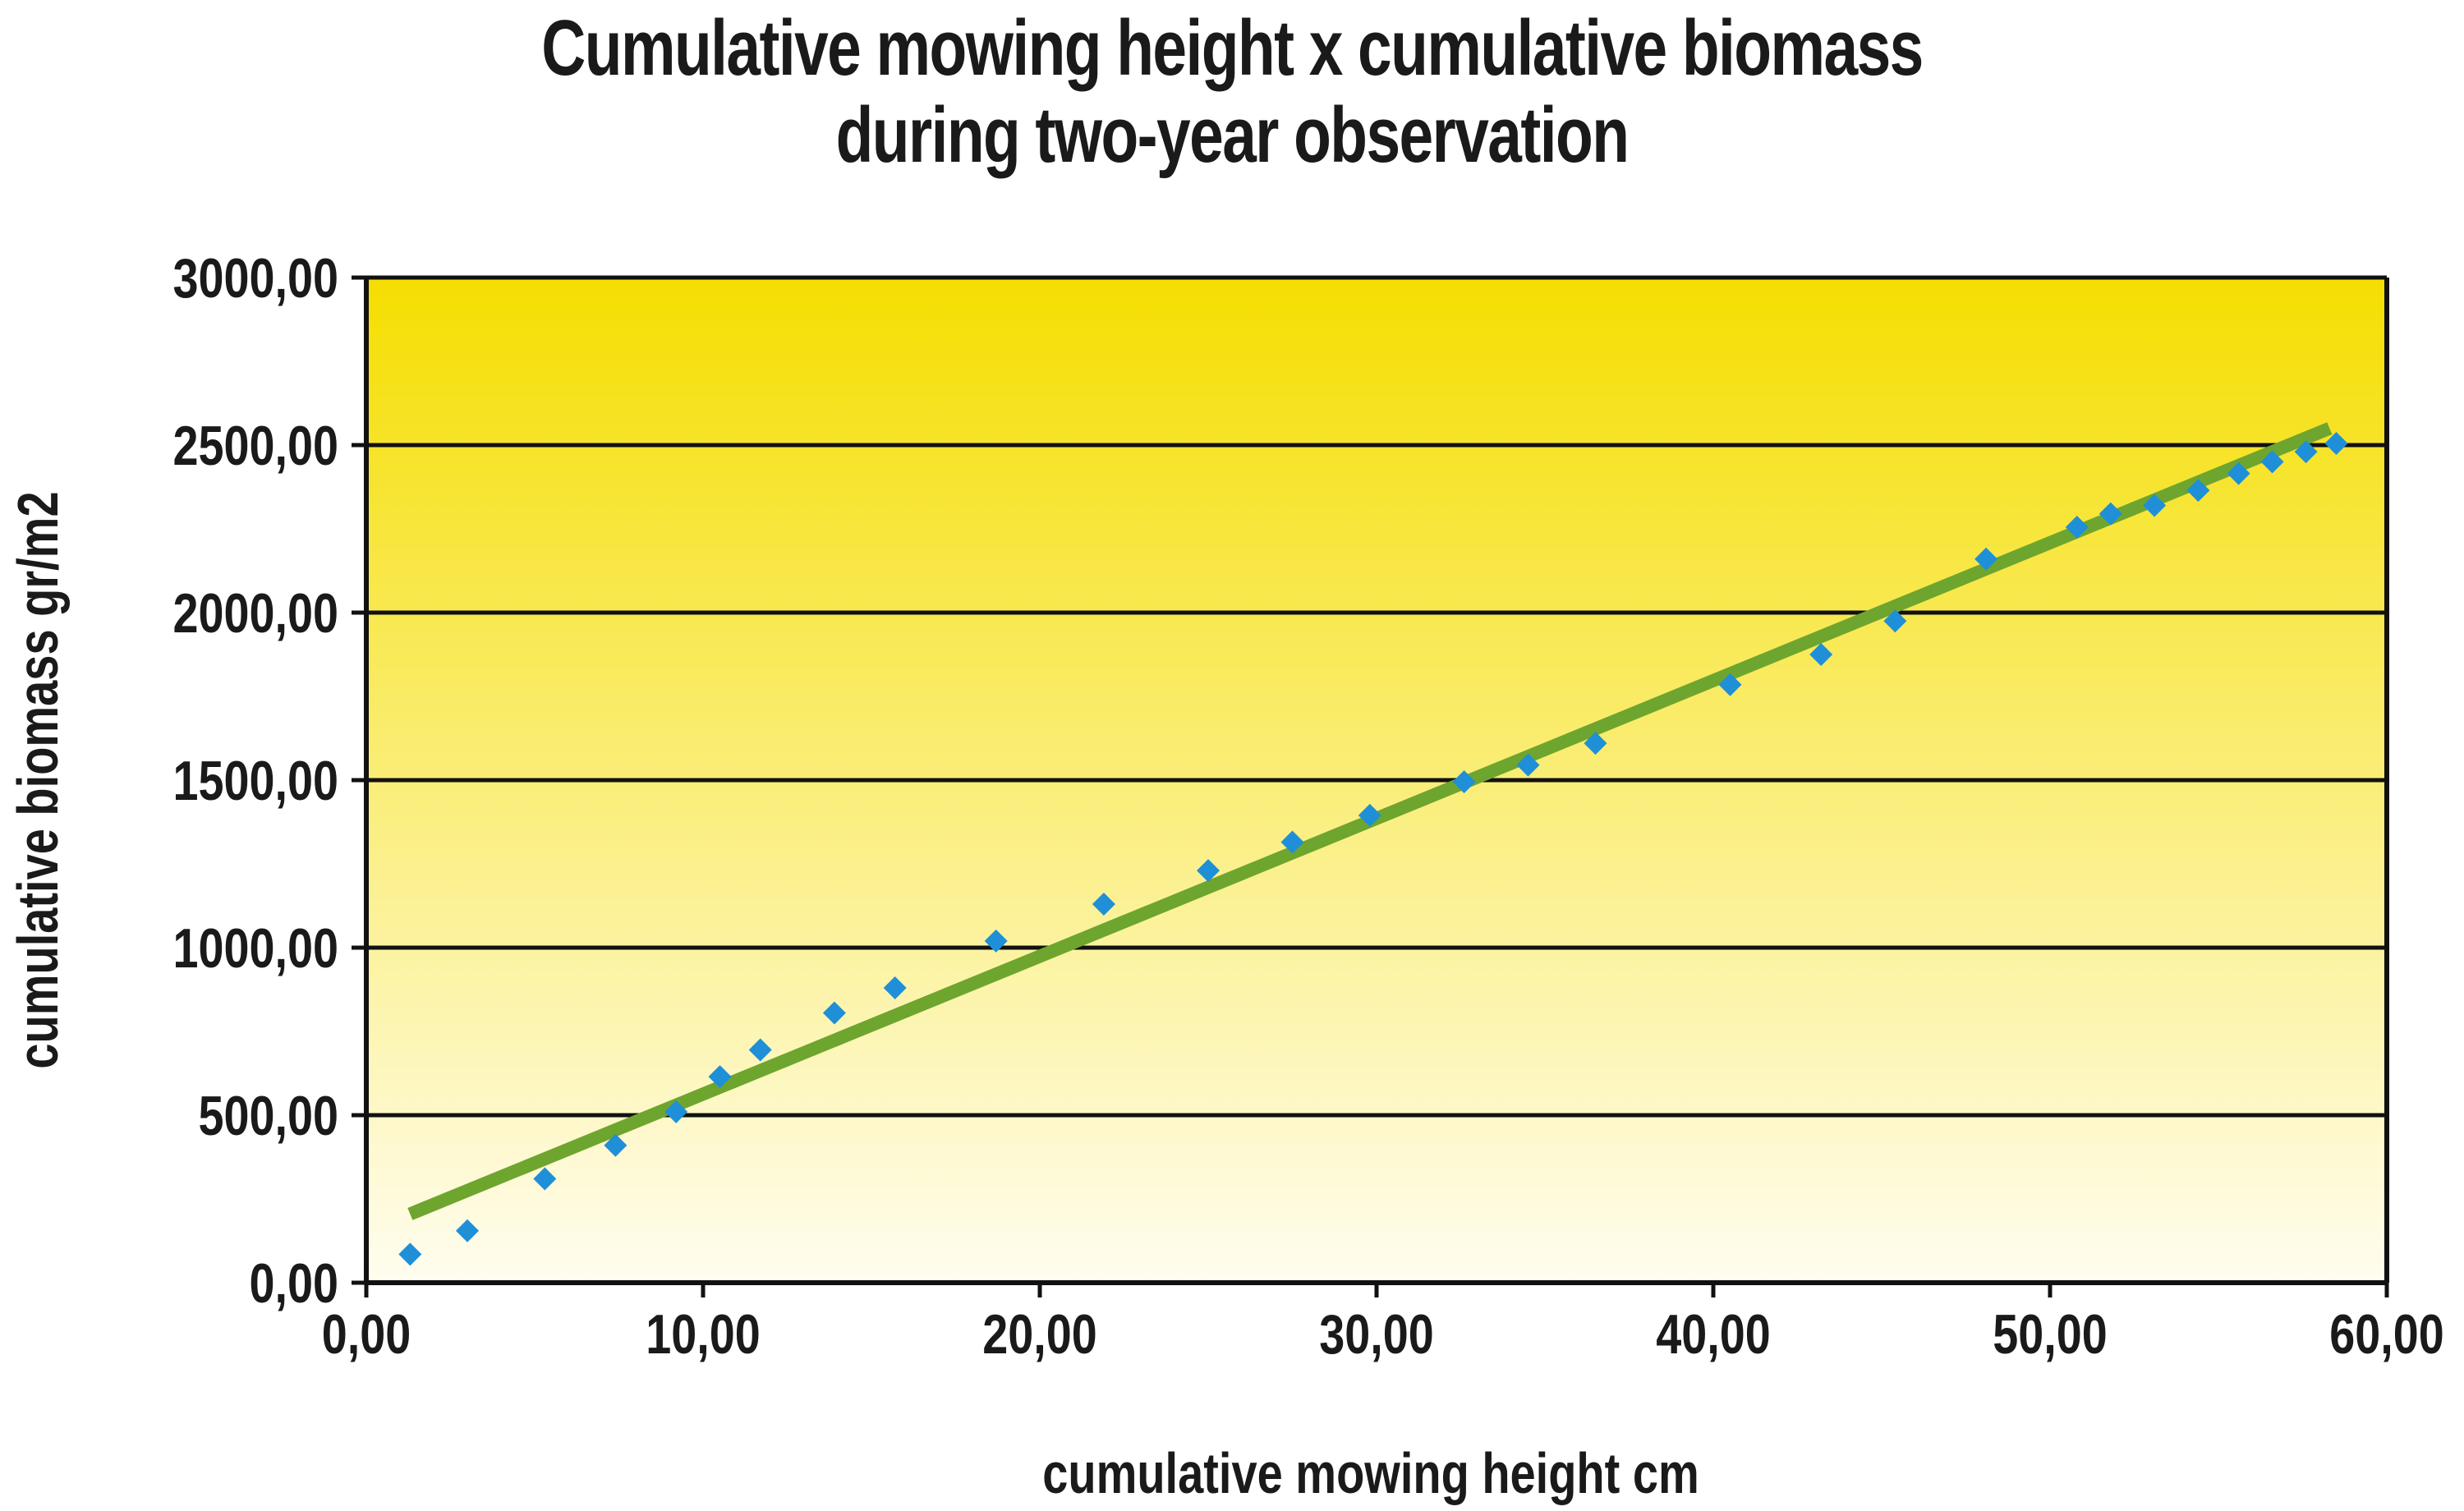  Describe the element at coordinates (366, 1335) in the screenshot. I see `x-tick-label: 0,00` at that location.